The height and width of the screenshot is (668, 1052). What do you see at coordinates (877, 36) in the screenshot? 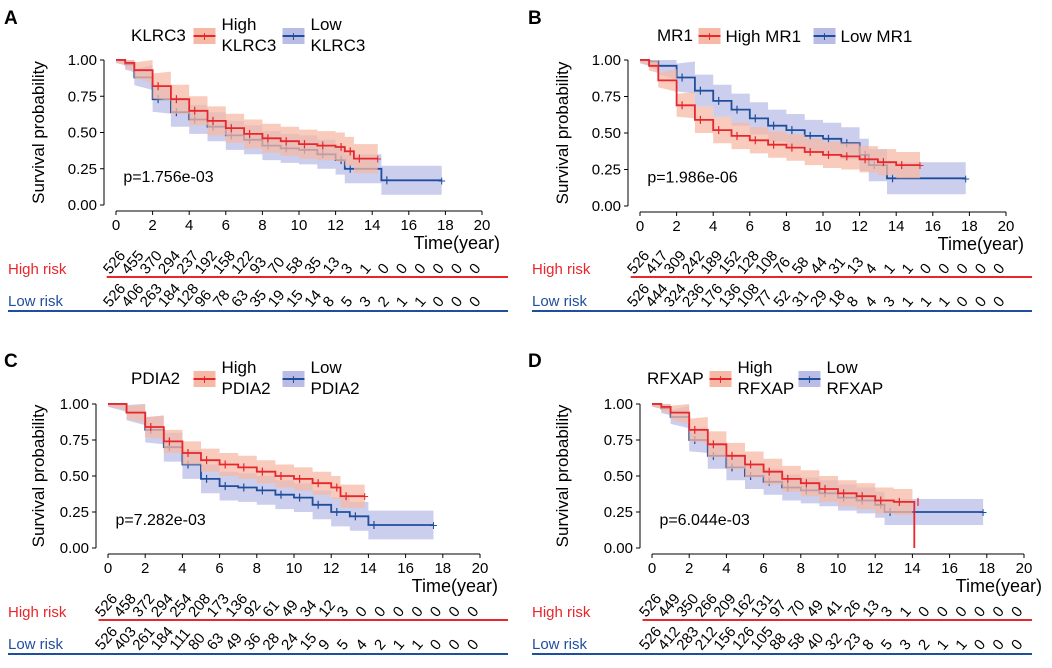
I see `legend-label-low: Low MR1` at bounding box center [877, 36].